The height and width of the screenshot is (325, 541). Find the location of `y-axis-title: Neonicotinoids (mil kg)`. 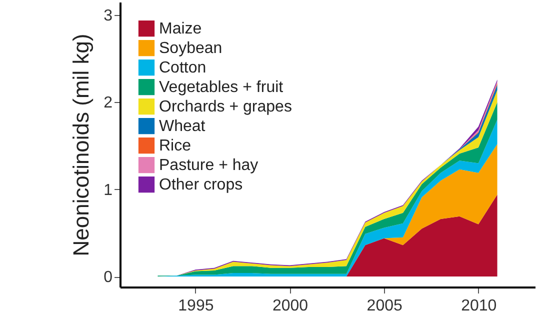

y-axis-title: Neonicotinoids (mil kg) is located at coordinates (81, 145).